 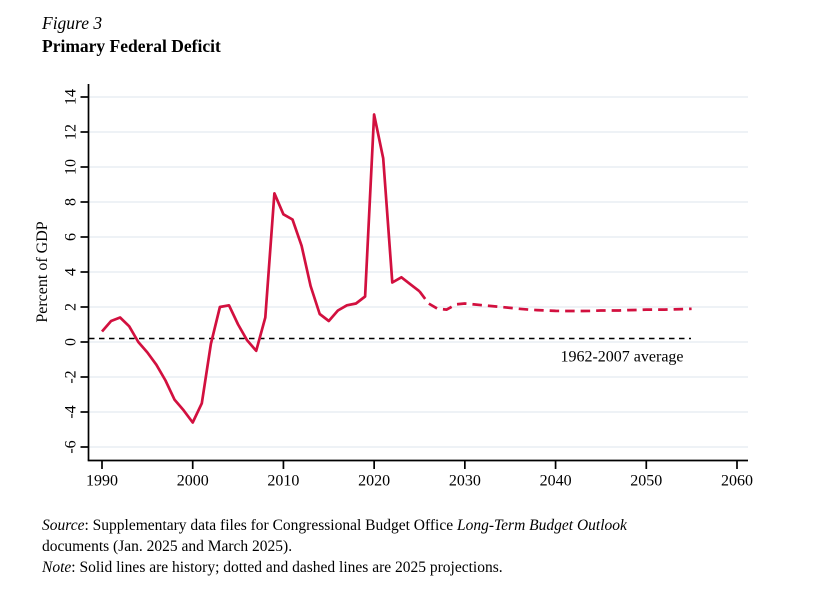 What do you see at coordinates (70, 446) in the screenshot?
I see `y-tick-label: -6` at bounding box center [70, 446].